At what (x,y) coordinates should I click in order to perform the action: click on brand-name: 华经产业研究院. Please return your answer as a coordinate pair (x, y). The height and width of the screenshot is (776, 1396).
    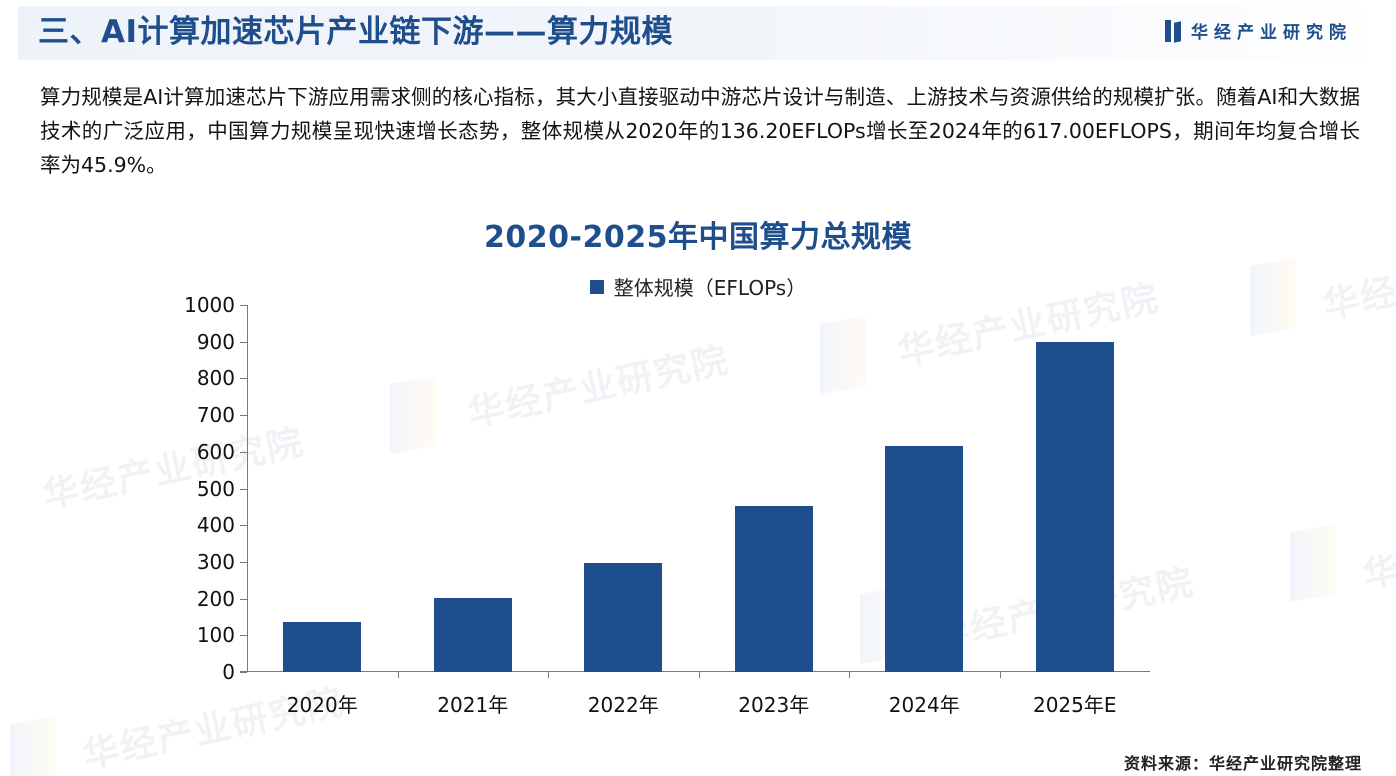
    Looking at the image, I should click on (1271, 33).